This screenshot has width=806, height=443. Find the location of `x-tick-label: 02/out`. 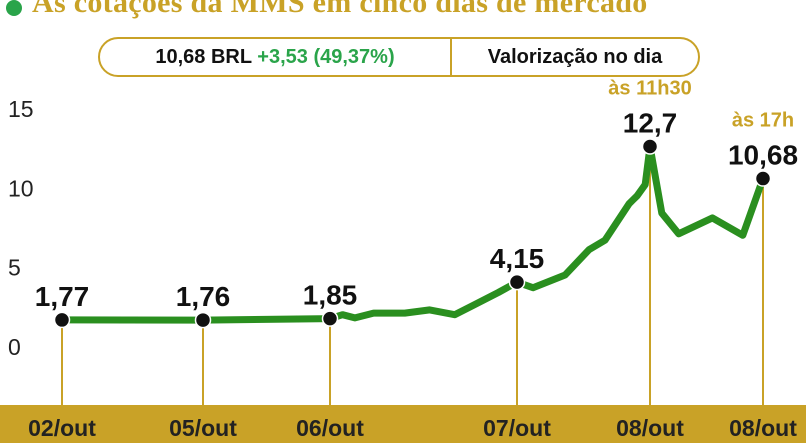

x-tick-label: 02/out is located at coordinates (62, 428).